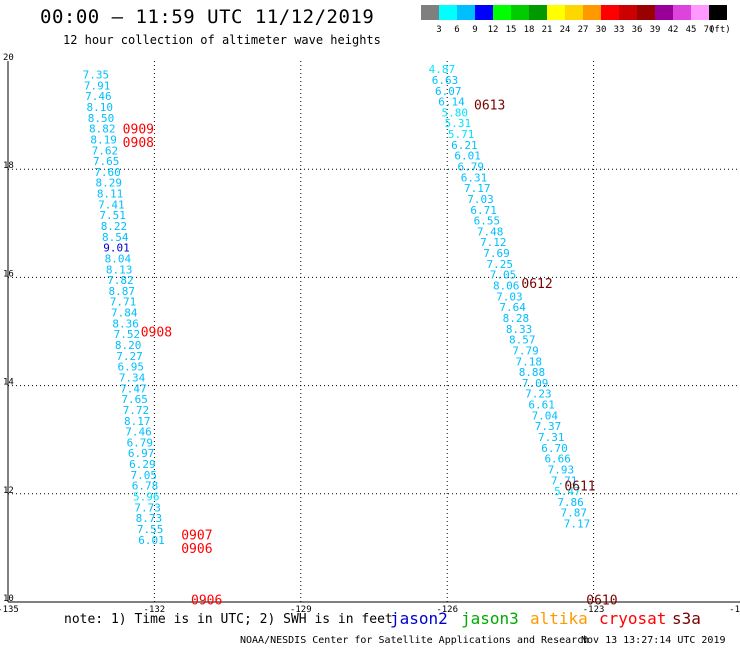 This screenshot has height=650, width=740. Describe the element at coordinates (709, 30) in the screenshot. I see `legend-label: 70` at that location.